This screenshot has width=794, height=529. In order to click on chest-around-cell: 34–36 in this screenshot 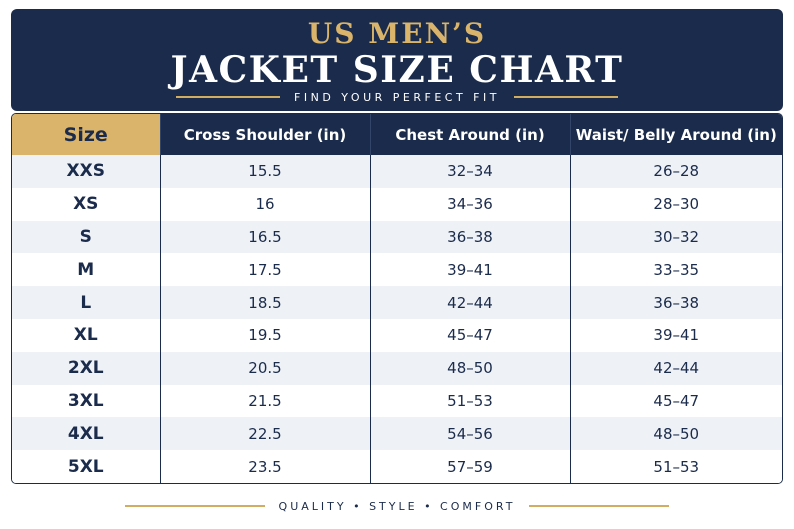, I will do `click(470, 204)`.